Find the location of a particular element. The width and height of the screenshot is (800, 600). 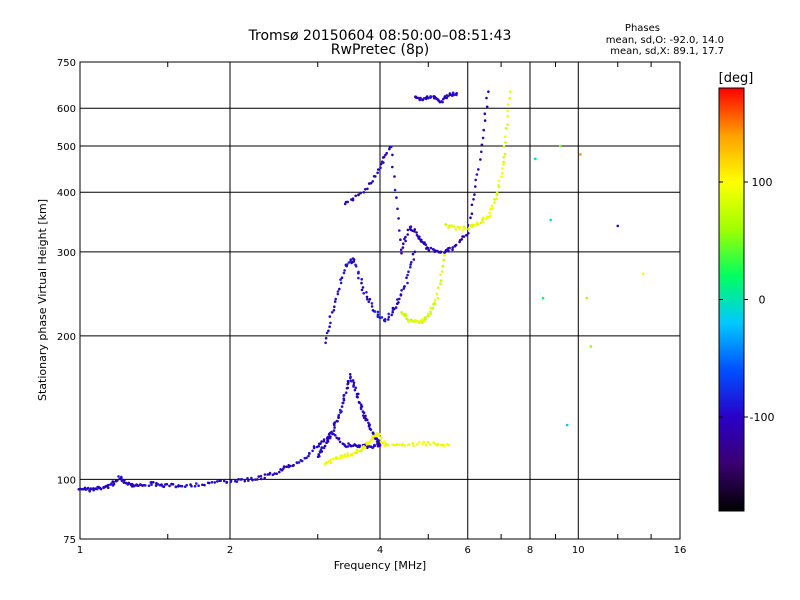

x-tick-label: 10 is located at coordinates (578, 550).